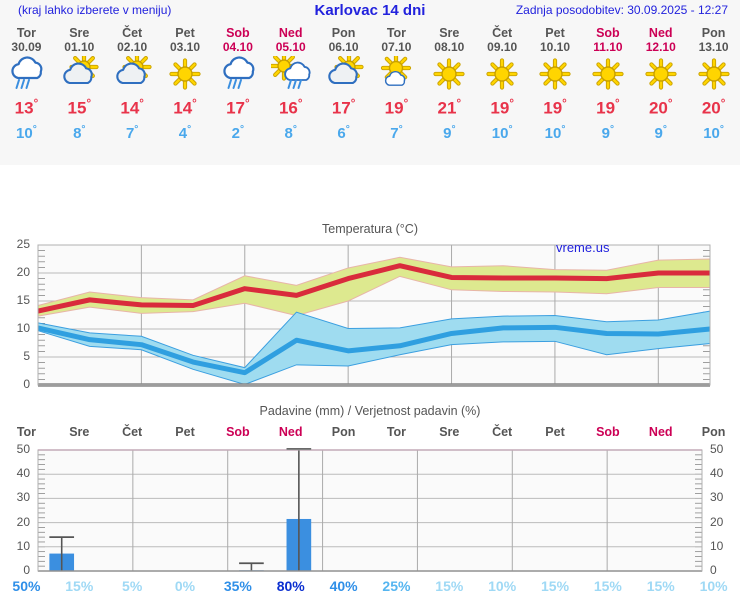 This screenshot has width=740, height=600. Describe the element at coordinates (23, 545) in the screenshot. I see `precipitation-y-axis-tick-left: 10` at that location.